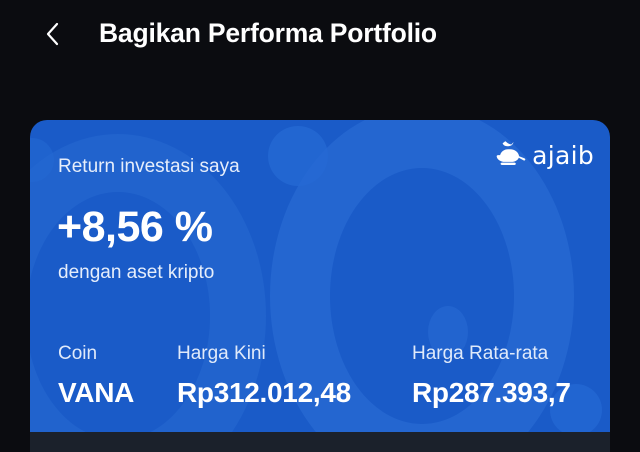 This screenshot has height=452, width=640. What do you see at coordinates (491, 376) in the screenshot?
I see `stat-average-price: Harga Rata-rata Rp287.393,7` at bounding box center [491, 376].